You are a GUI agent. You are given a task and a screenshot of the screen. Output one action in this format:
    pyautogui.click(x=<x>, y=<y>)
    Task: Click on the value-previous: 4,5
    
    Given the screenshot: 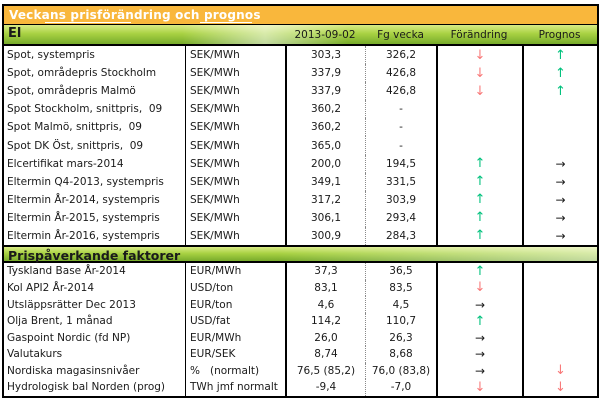 What is the action you would take?
    pyautogui.click(x=400, y=304)
    